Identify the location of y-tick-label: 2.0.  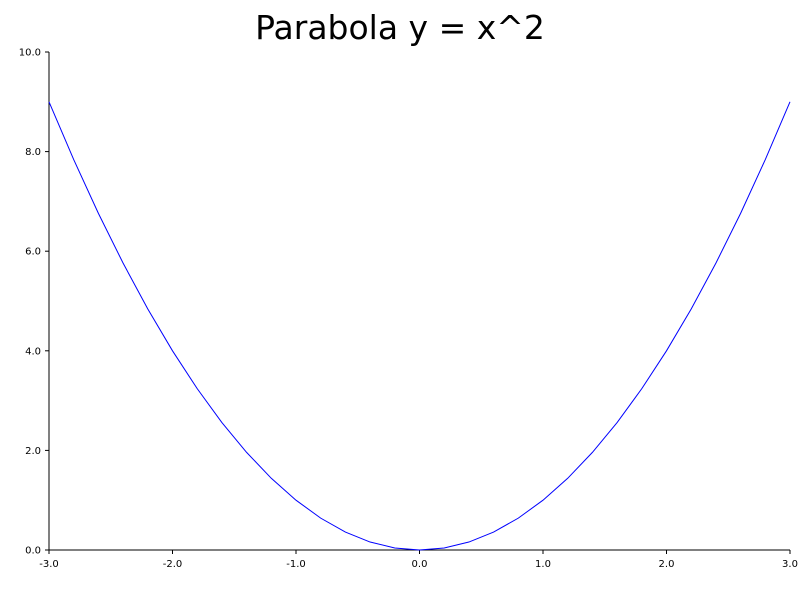
(33, 451).